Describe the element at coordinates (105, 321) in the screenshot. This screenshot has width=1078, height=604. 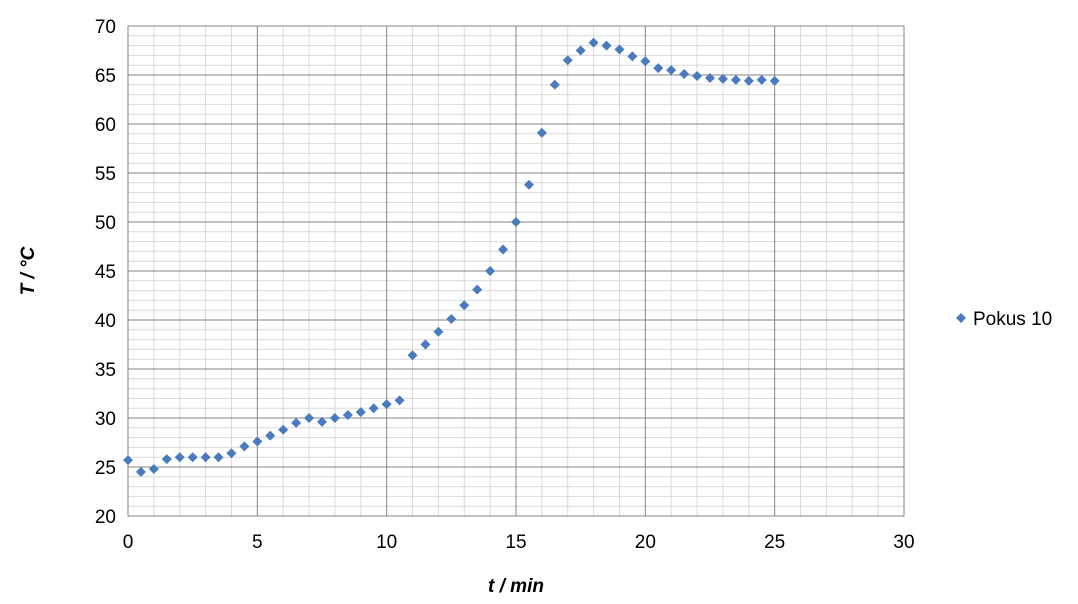
I see `y-tick-label: 40` at that location.